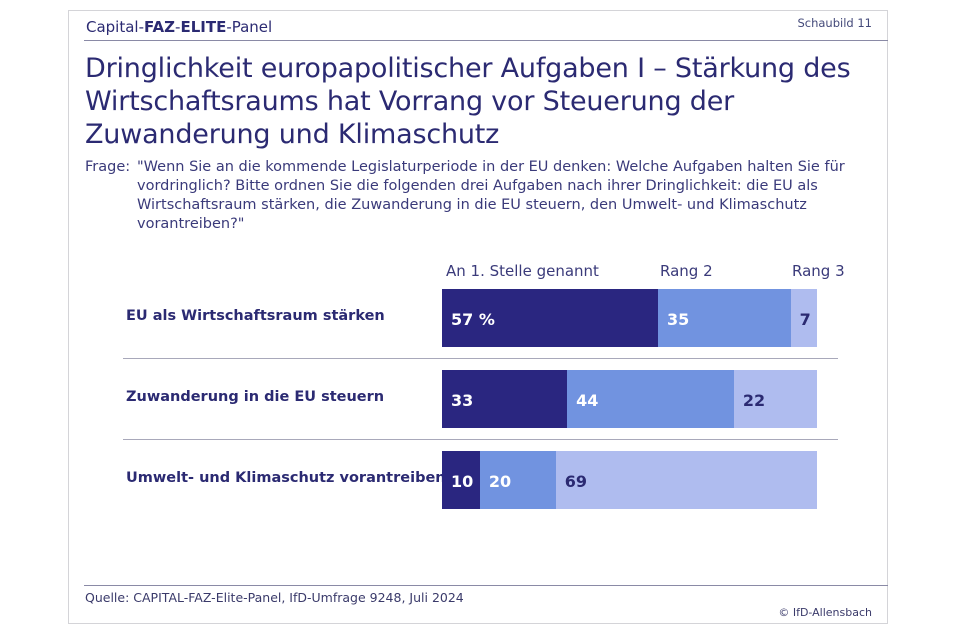 The height and width of the screenshot is (639, 960). Describe the element at coordinates (522, 271) in the screenshot. I see `legend-item-1: An 1. Stelle genannt` at that location.